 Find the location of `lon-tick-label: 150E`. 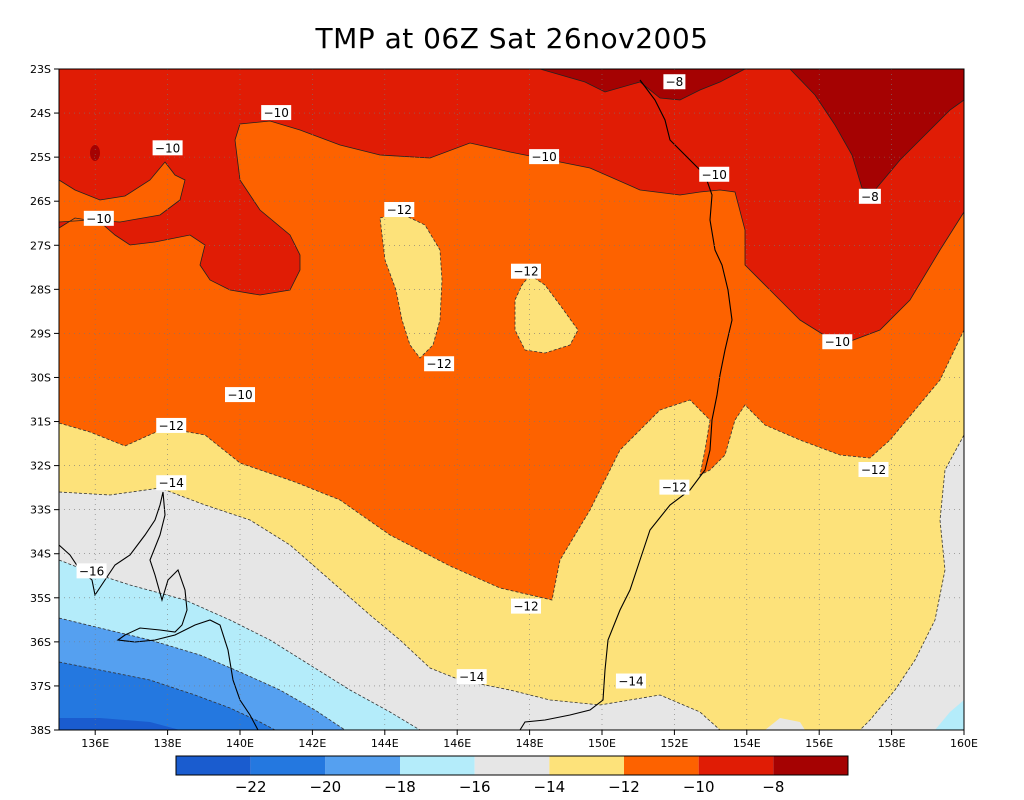

lon-tick-label: 150E is located at coordinates (602, 743).